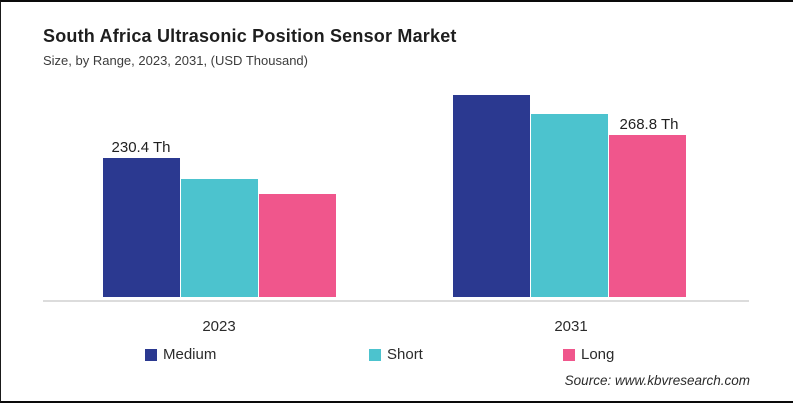 This screenshot has height=403, width=793. What do you see at coordinates (151, 354) in the screenshot?
I see `legend-swatch-medium-icon` at bounding box center [151, 354].